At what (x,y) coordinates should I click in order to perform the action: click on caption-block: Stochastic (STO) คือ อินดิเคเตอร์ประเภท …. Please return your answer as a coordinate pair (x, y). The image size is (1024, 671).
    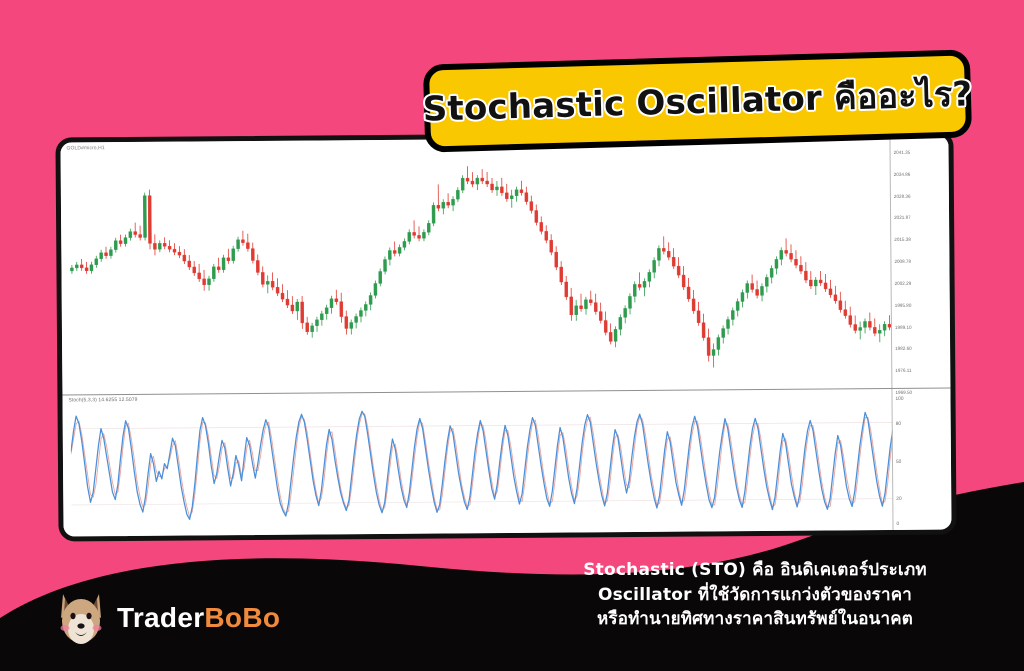
    Looking at the image, I should click on (755, 595).